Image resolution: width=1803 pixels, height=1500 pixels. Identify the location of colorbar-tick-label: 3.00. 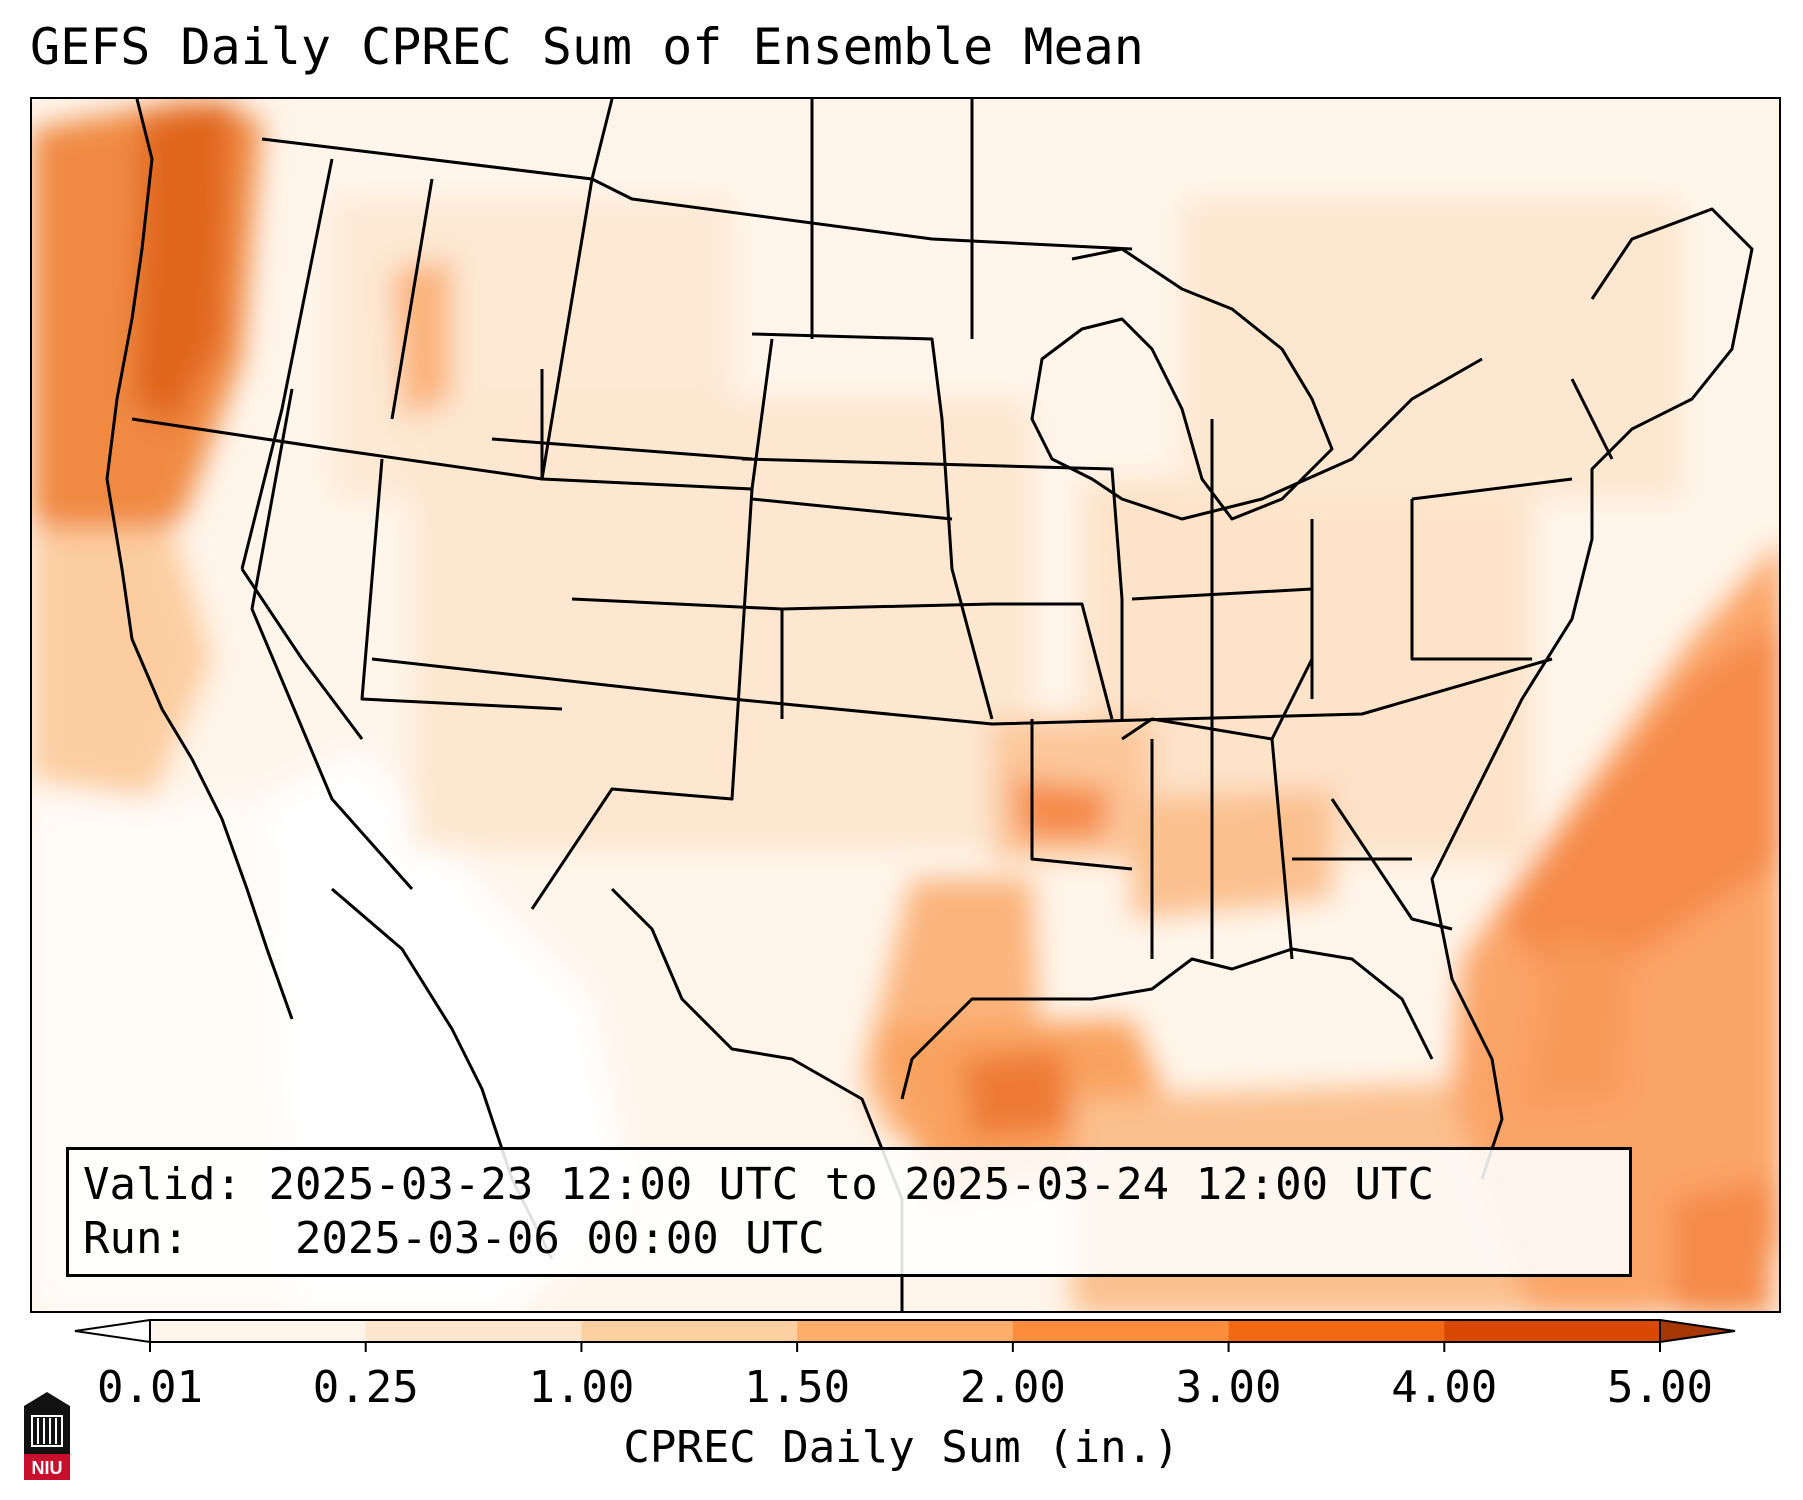
(1228, 1387).